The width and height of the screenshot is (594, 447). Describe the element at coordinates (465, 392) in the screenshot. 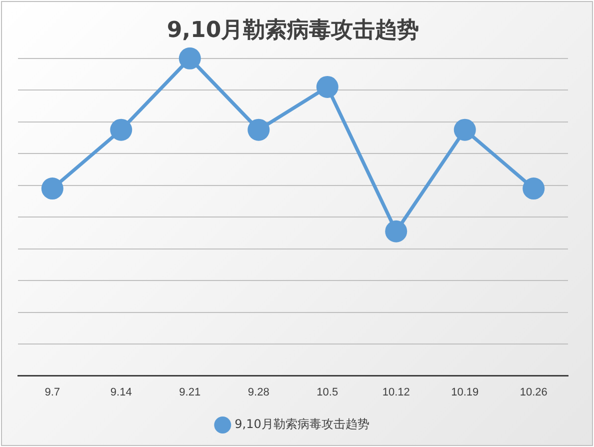

I see `x-tick-label: 10.19` at that location.